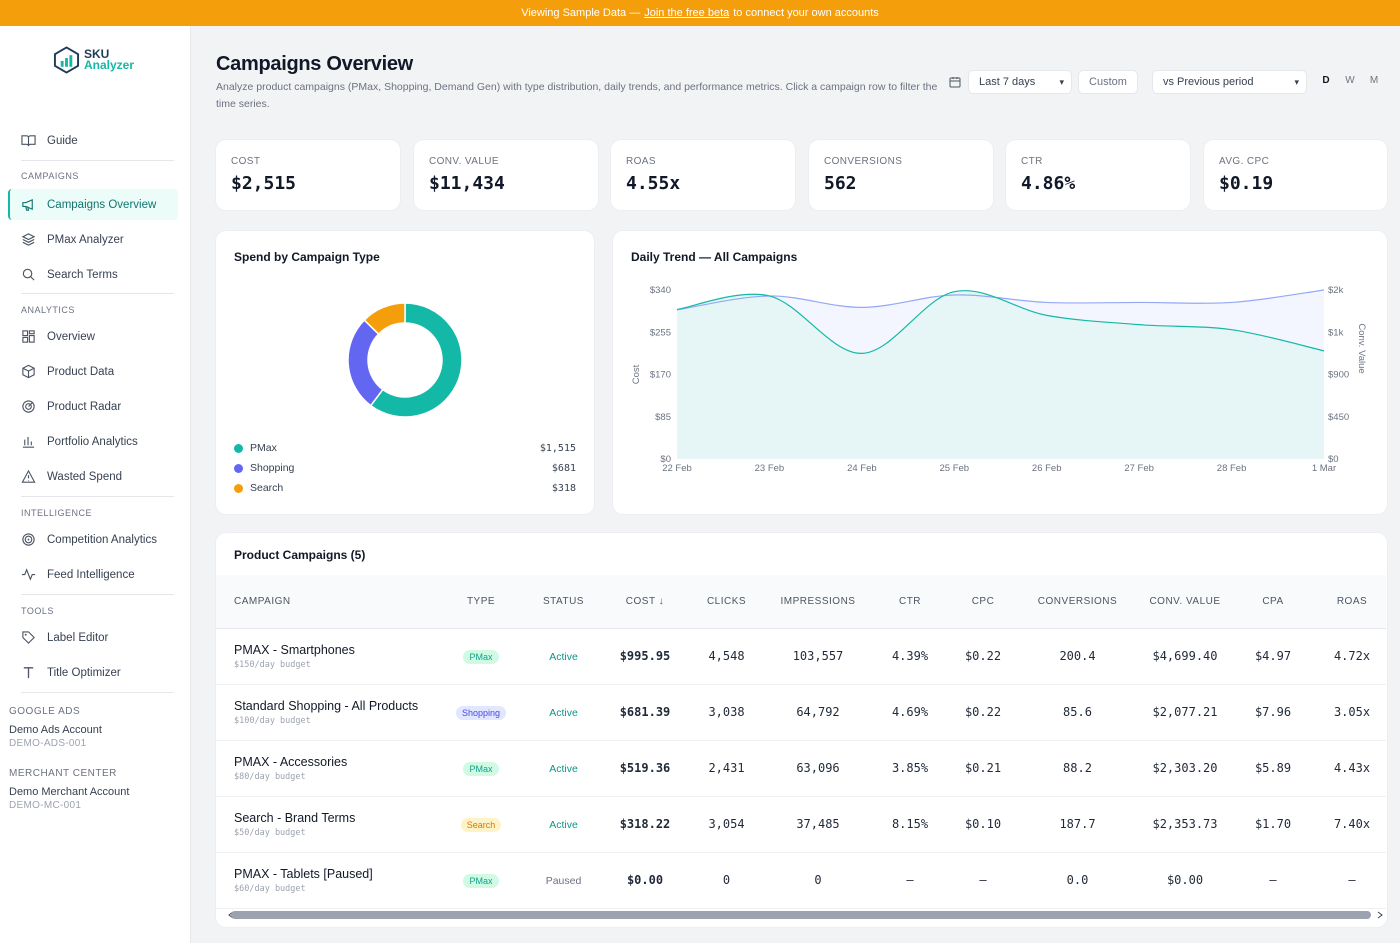  Describe the element at coordinates (1326, 80) in the screenshot. I see `granularity-day-button: D` at that location.